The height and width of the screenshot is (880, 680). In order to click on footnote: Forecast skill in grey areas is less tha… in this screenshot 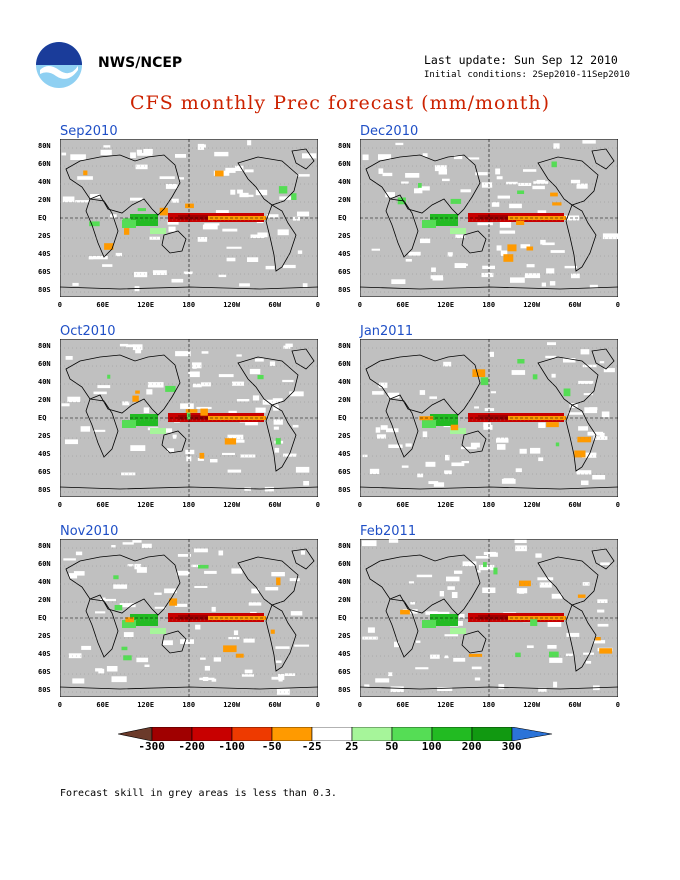, I will do `click(198, 793)`.